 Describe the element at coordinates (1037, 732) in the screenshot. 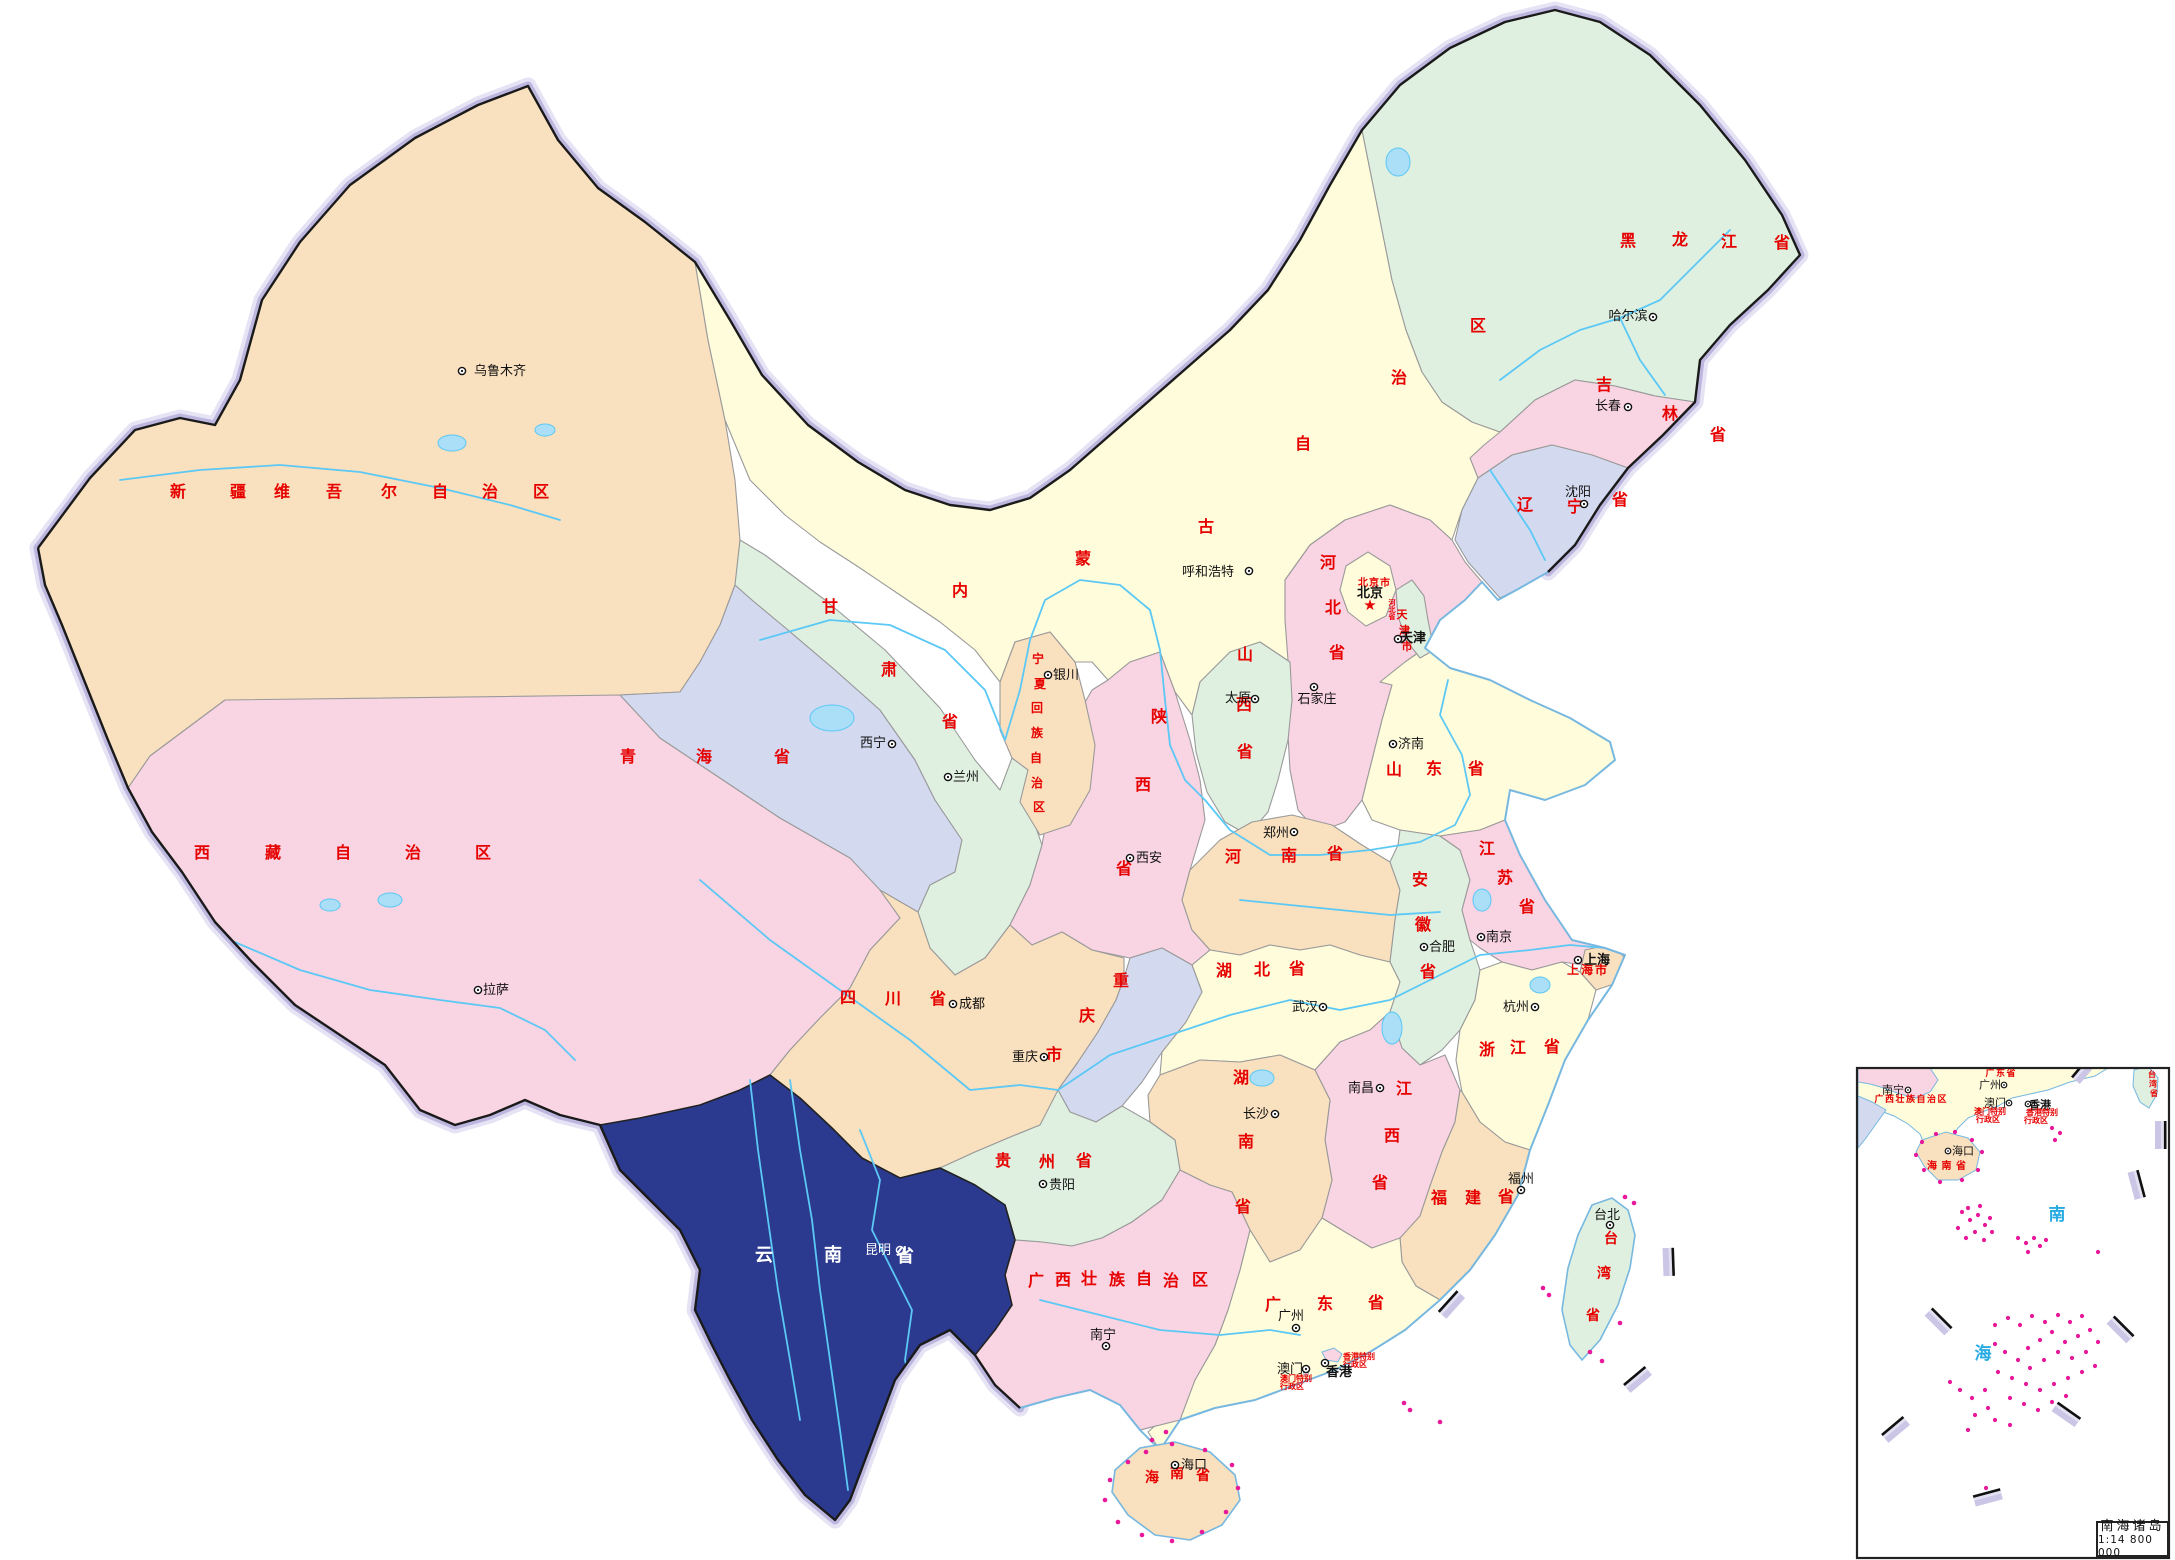

I see `label-ningxia: 族` at that location.